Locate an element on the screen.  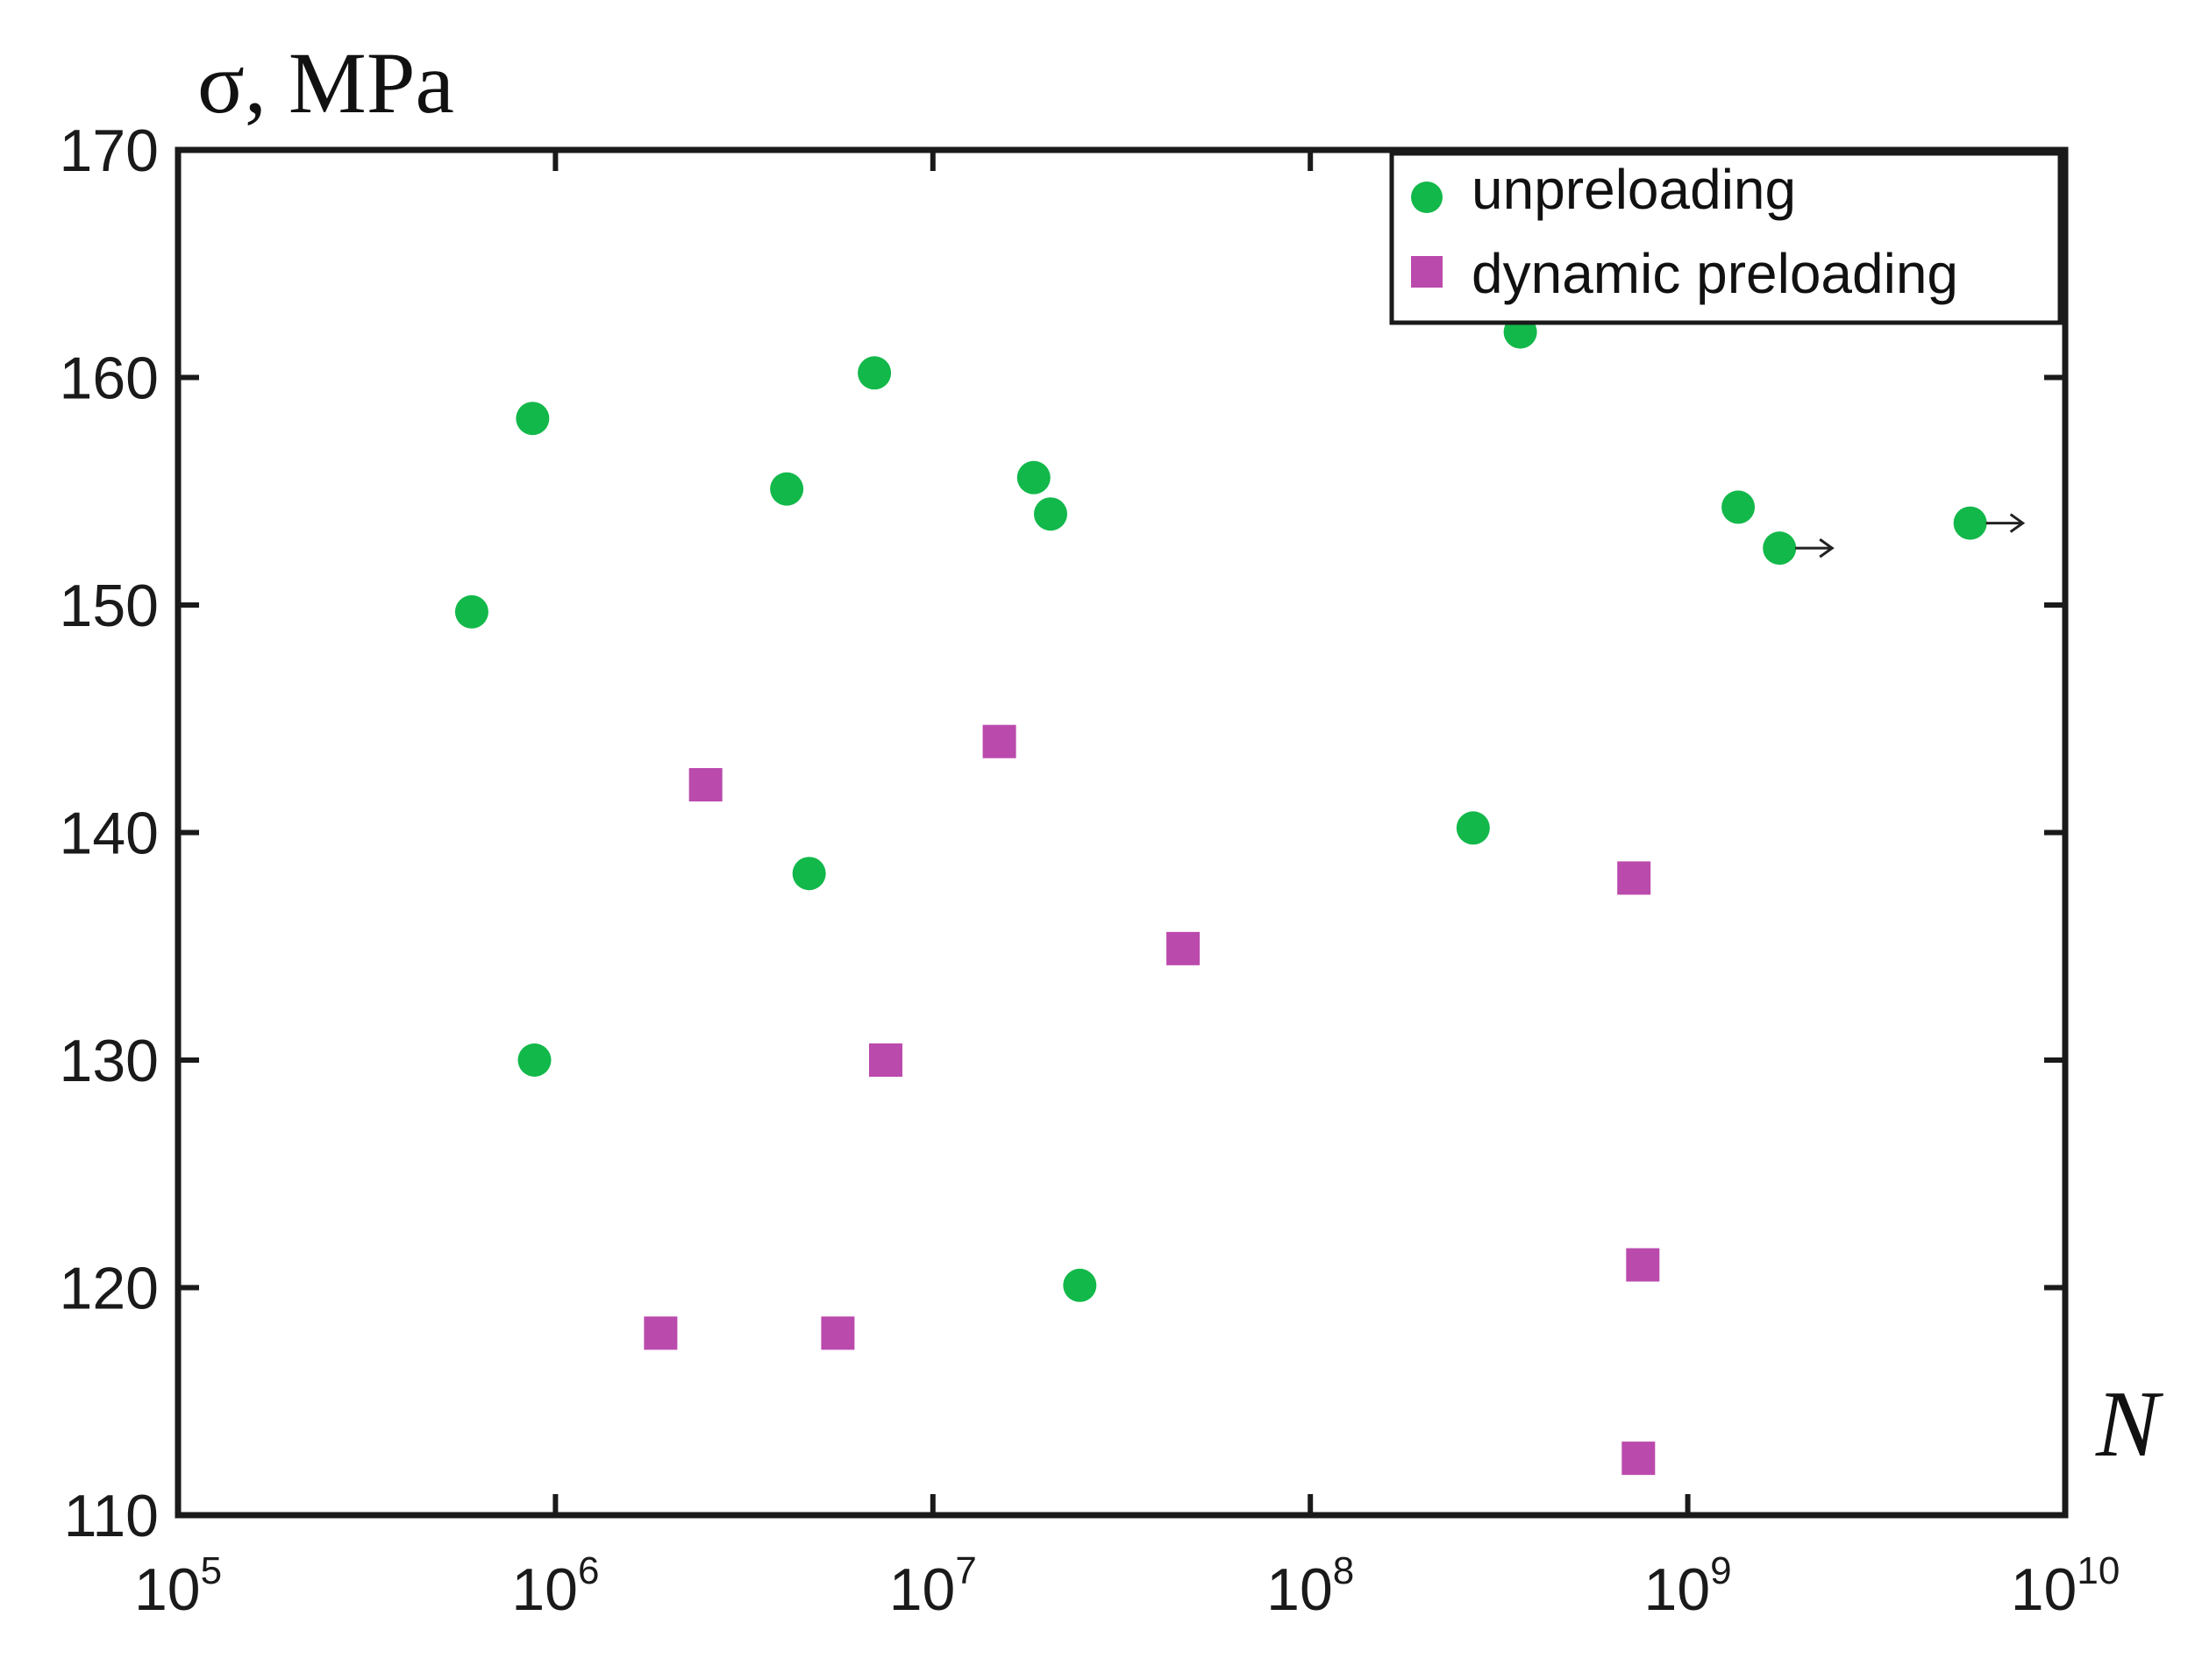
x-tick-label: 10⁸ is located at coordinates (1310, 1586).